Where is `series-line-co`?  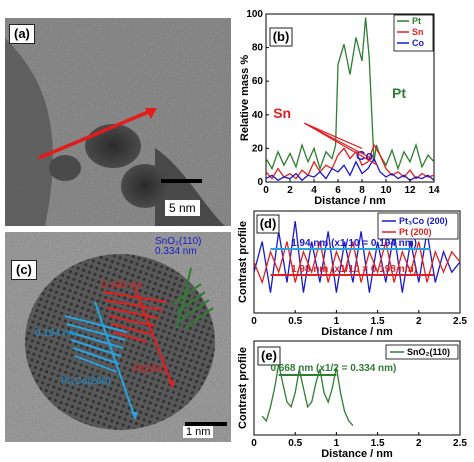
series-line-co is located at coordinates (350, 169).